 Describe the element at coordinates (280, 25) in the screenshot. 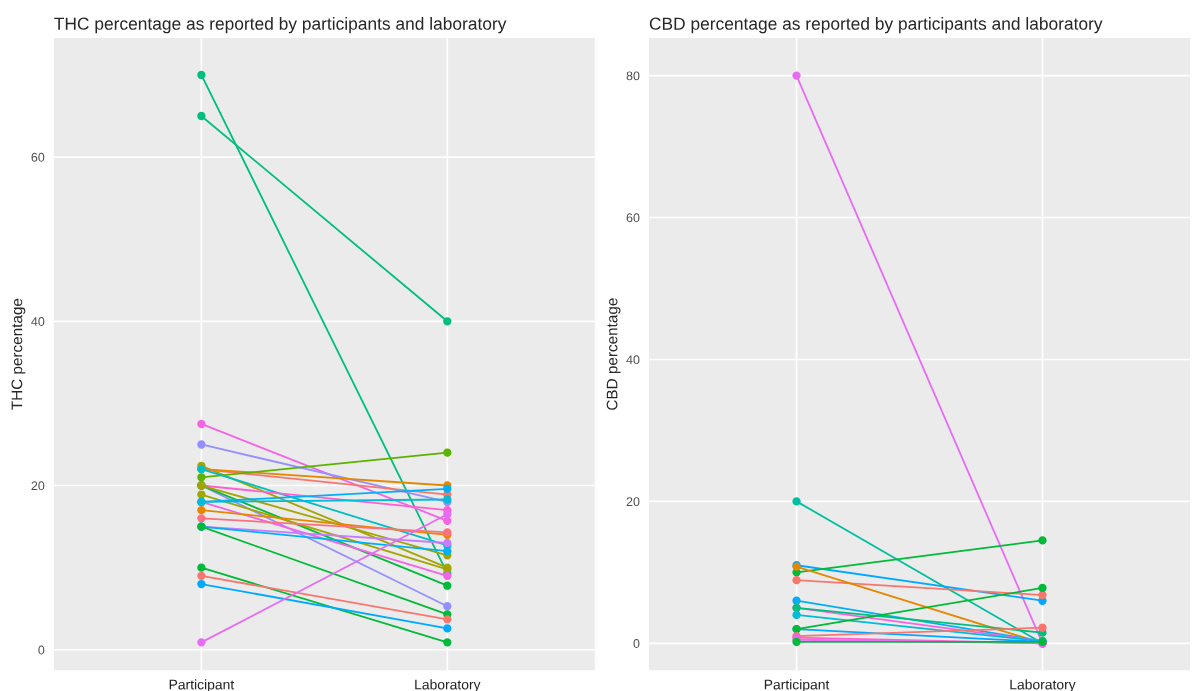

I see `chart-title: THC percentage as reported by participants and laboratory` at that location.